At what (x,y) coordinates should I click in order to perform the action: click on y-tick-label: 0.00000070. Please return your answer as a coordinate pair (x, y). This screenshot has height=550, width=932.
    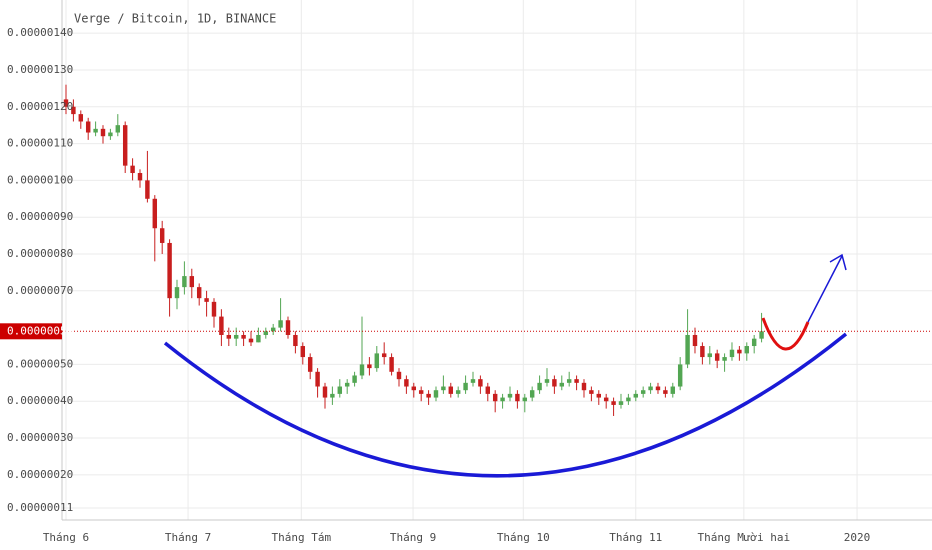
    Looking at the image, I should click on (40, 290).